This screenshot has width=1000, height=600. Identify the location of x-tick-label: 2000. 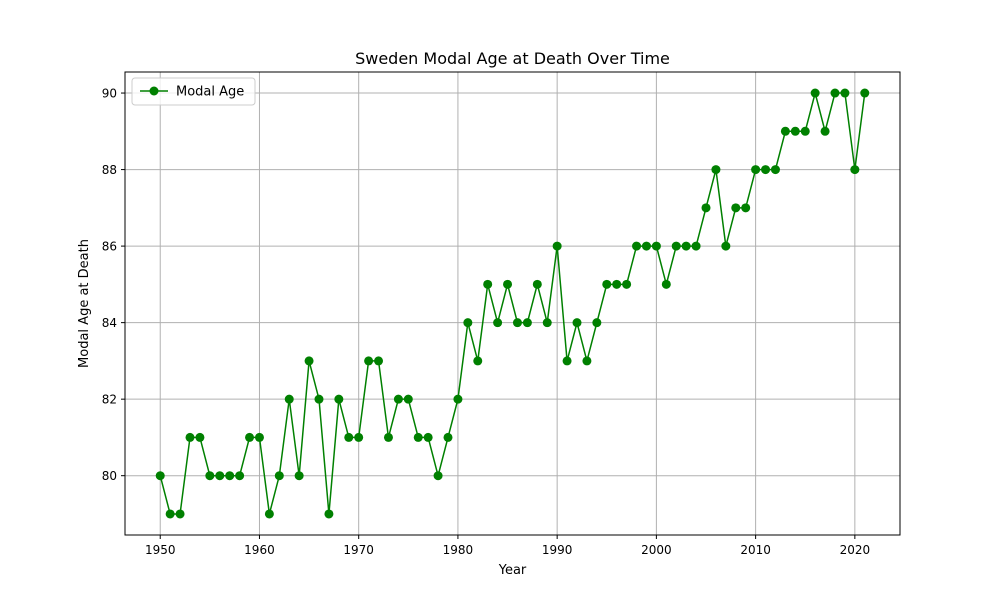
(656, 550).